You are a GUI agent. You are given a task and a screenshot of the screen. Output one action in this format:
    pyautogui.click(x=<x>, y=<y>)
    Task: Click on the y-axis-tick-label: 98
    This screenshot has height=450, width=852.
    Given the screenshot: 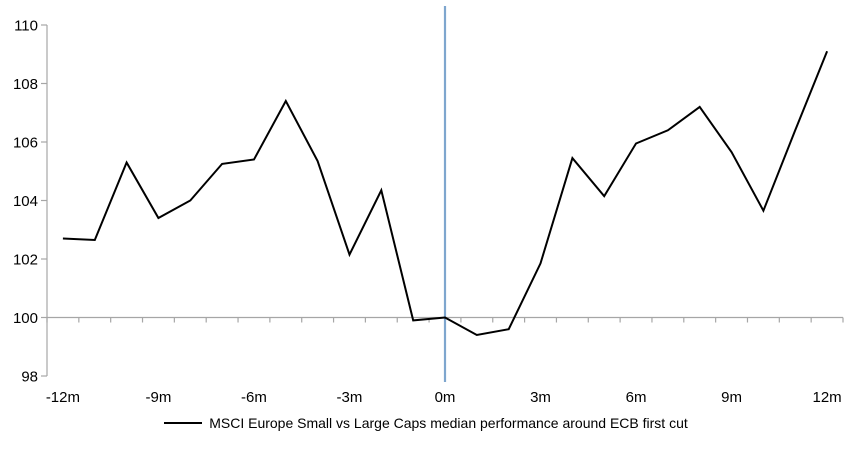 What is the action you would take?
    pyautogui.click(x=29, y=377)
    